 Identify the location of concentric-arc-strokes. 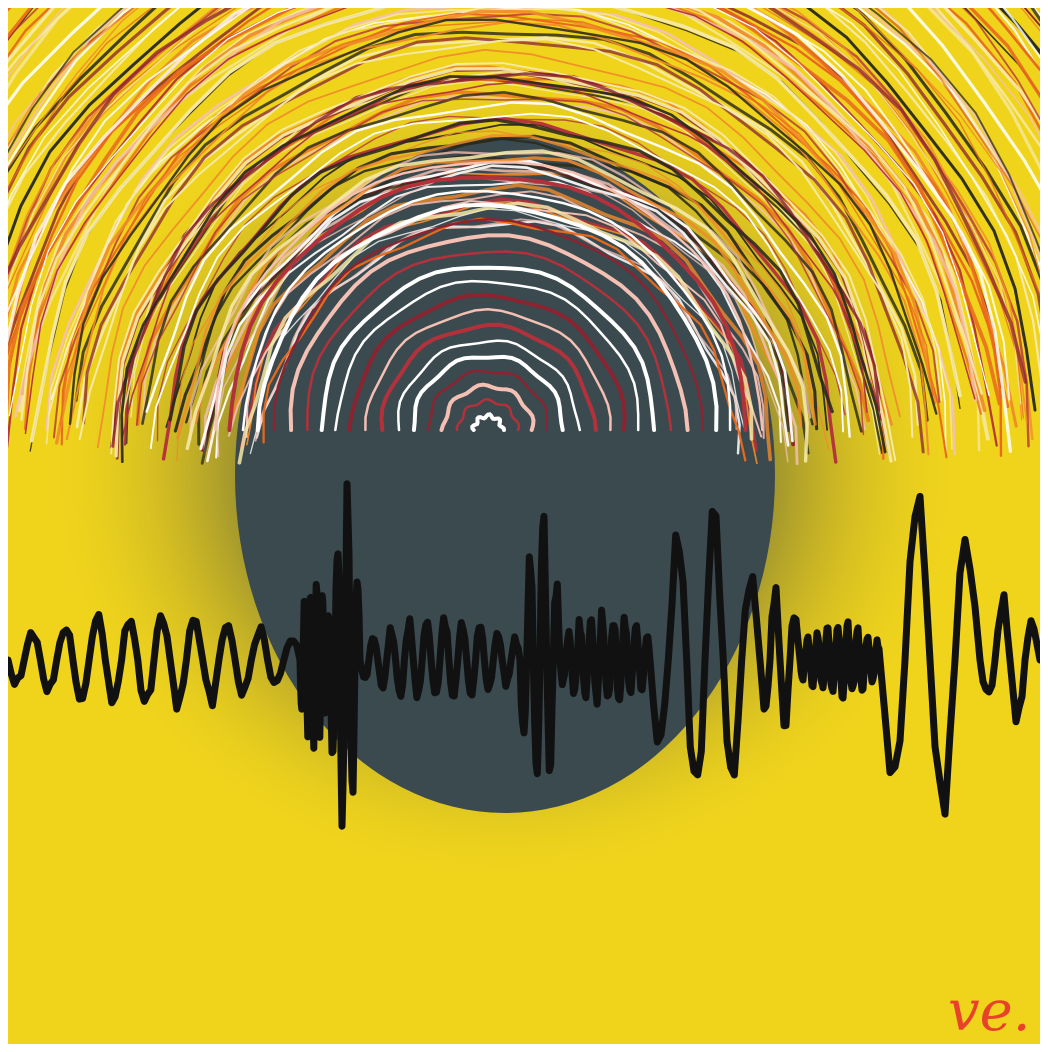
(489, 296).